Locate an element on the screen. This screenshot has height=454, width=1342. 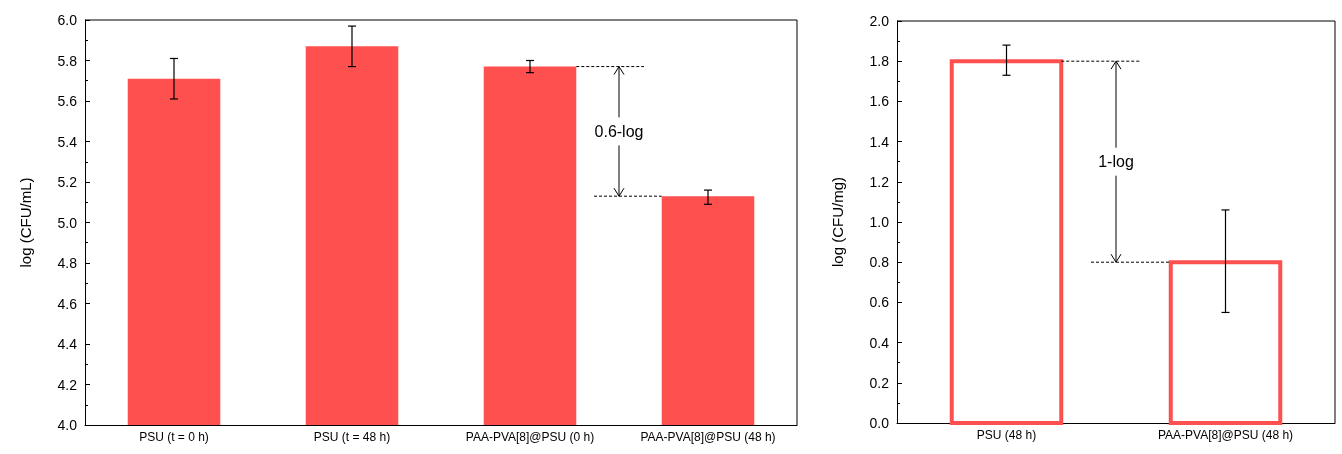
y-tick-label: 5.2 is located at coordinates (67, 182).